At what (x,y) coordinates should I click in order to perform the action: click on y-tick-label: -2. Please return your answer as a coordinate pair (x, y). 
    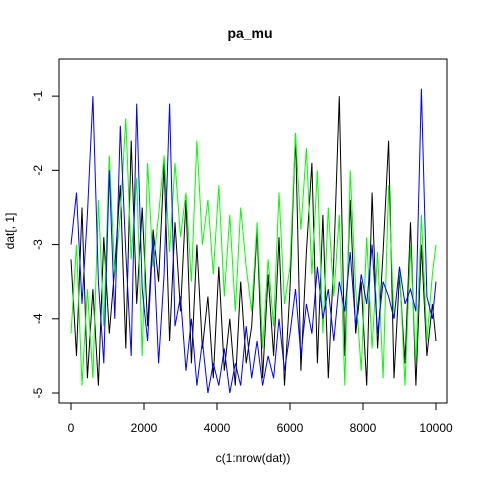
    Looking at the image, I should click on (38, 170).